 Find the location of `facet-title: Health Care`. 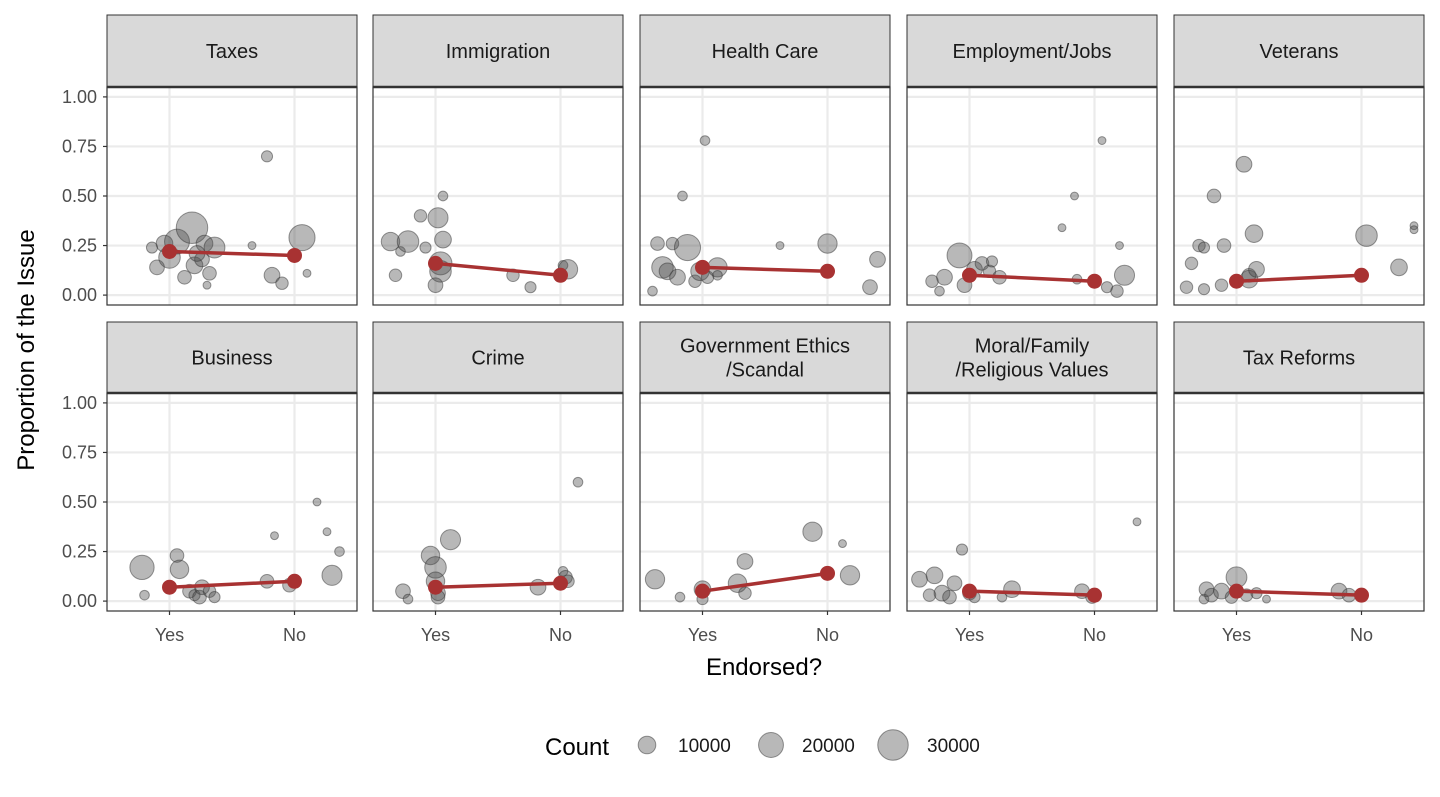

facet-title: Health Care is located at coordinates (765, 52).